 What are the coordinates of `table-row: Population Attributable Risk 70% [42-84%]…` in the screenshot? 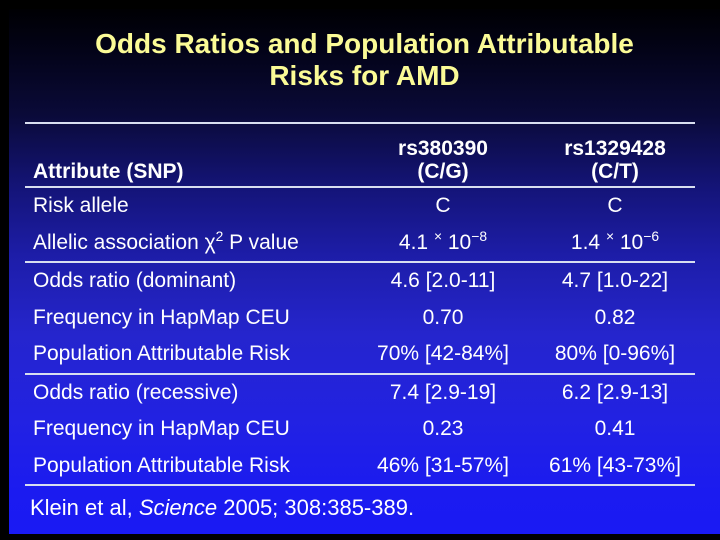 It's located at (360, 355).